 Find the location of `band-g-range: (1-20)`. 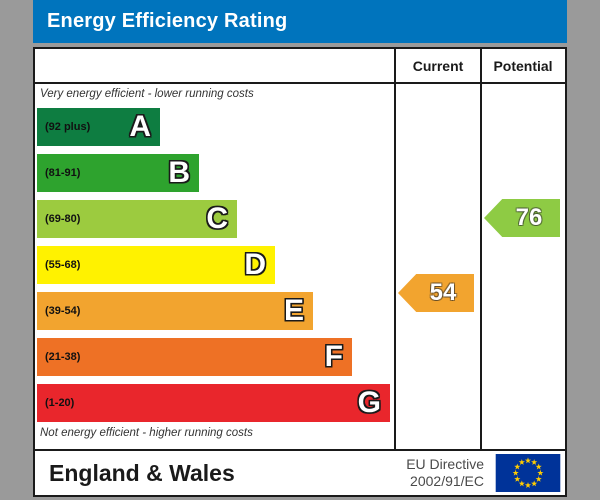

band-g-range: (1-20) is located at coordinates (60, 403).